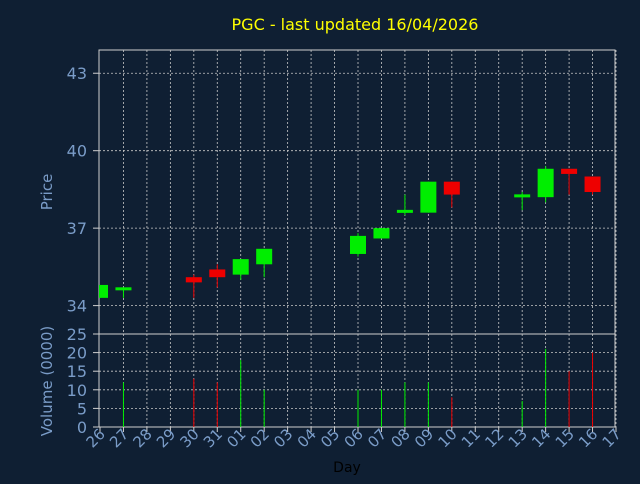 This screenshot has height=484, width=640. What do you see at coordinates (77, 228) in the screenshot?
I see `price-tick-label: 37` at bounding box center [77, 228].